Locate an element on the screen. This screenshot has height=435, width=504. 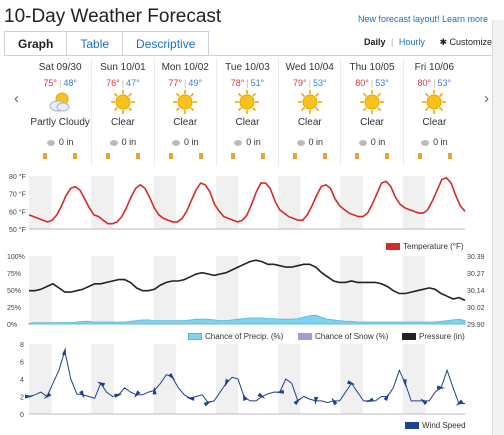
customize-button: ✱ Customize is located at coordinates (465, 42).